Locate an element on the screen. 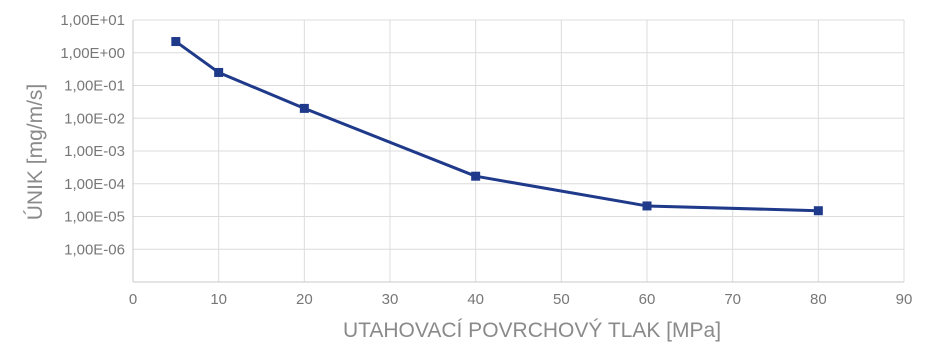 This screenshot has width=931, height=347. y-tick-label: 1,00E+00 is located at coordinates (92, 53).